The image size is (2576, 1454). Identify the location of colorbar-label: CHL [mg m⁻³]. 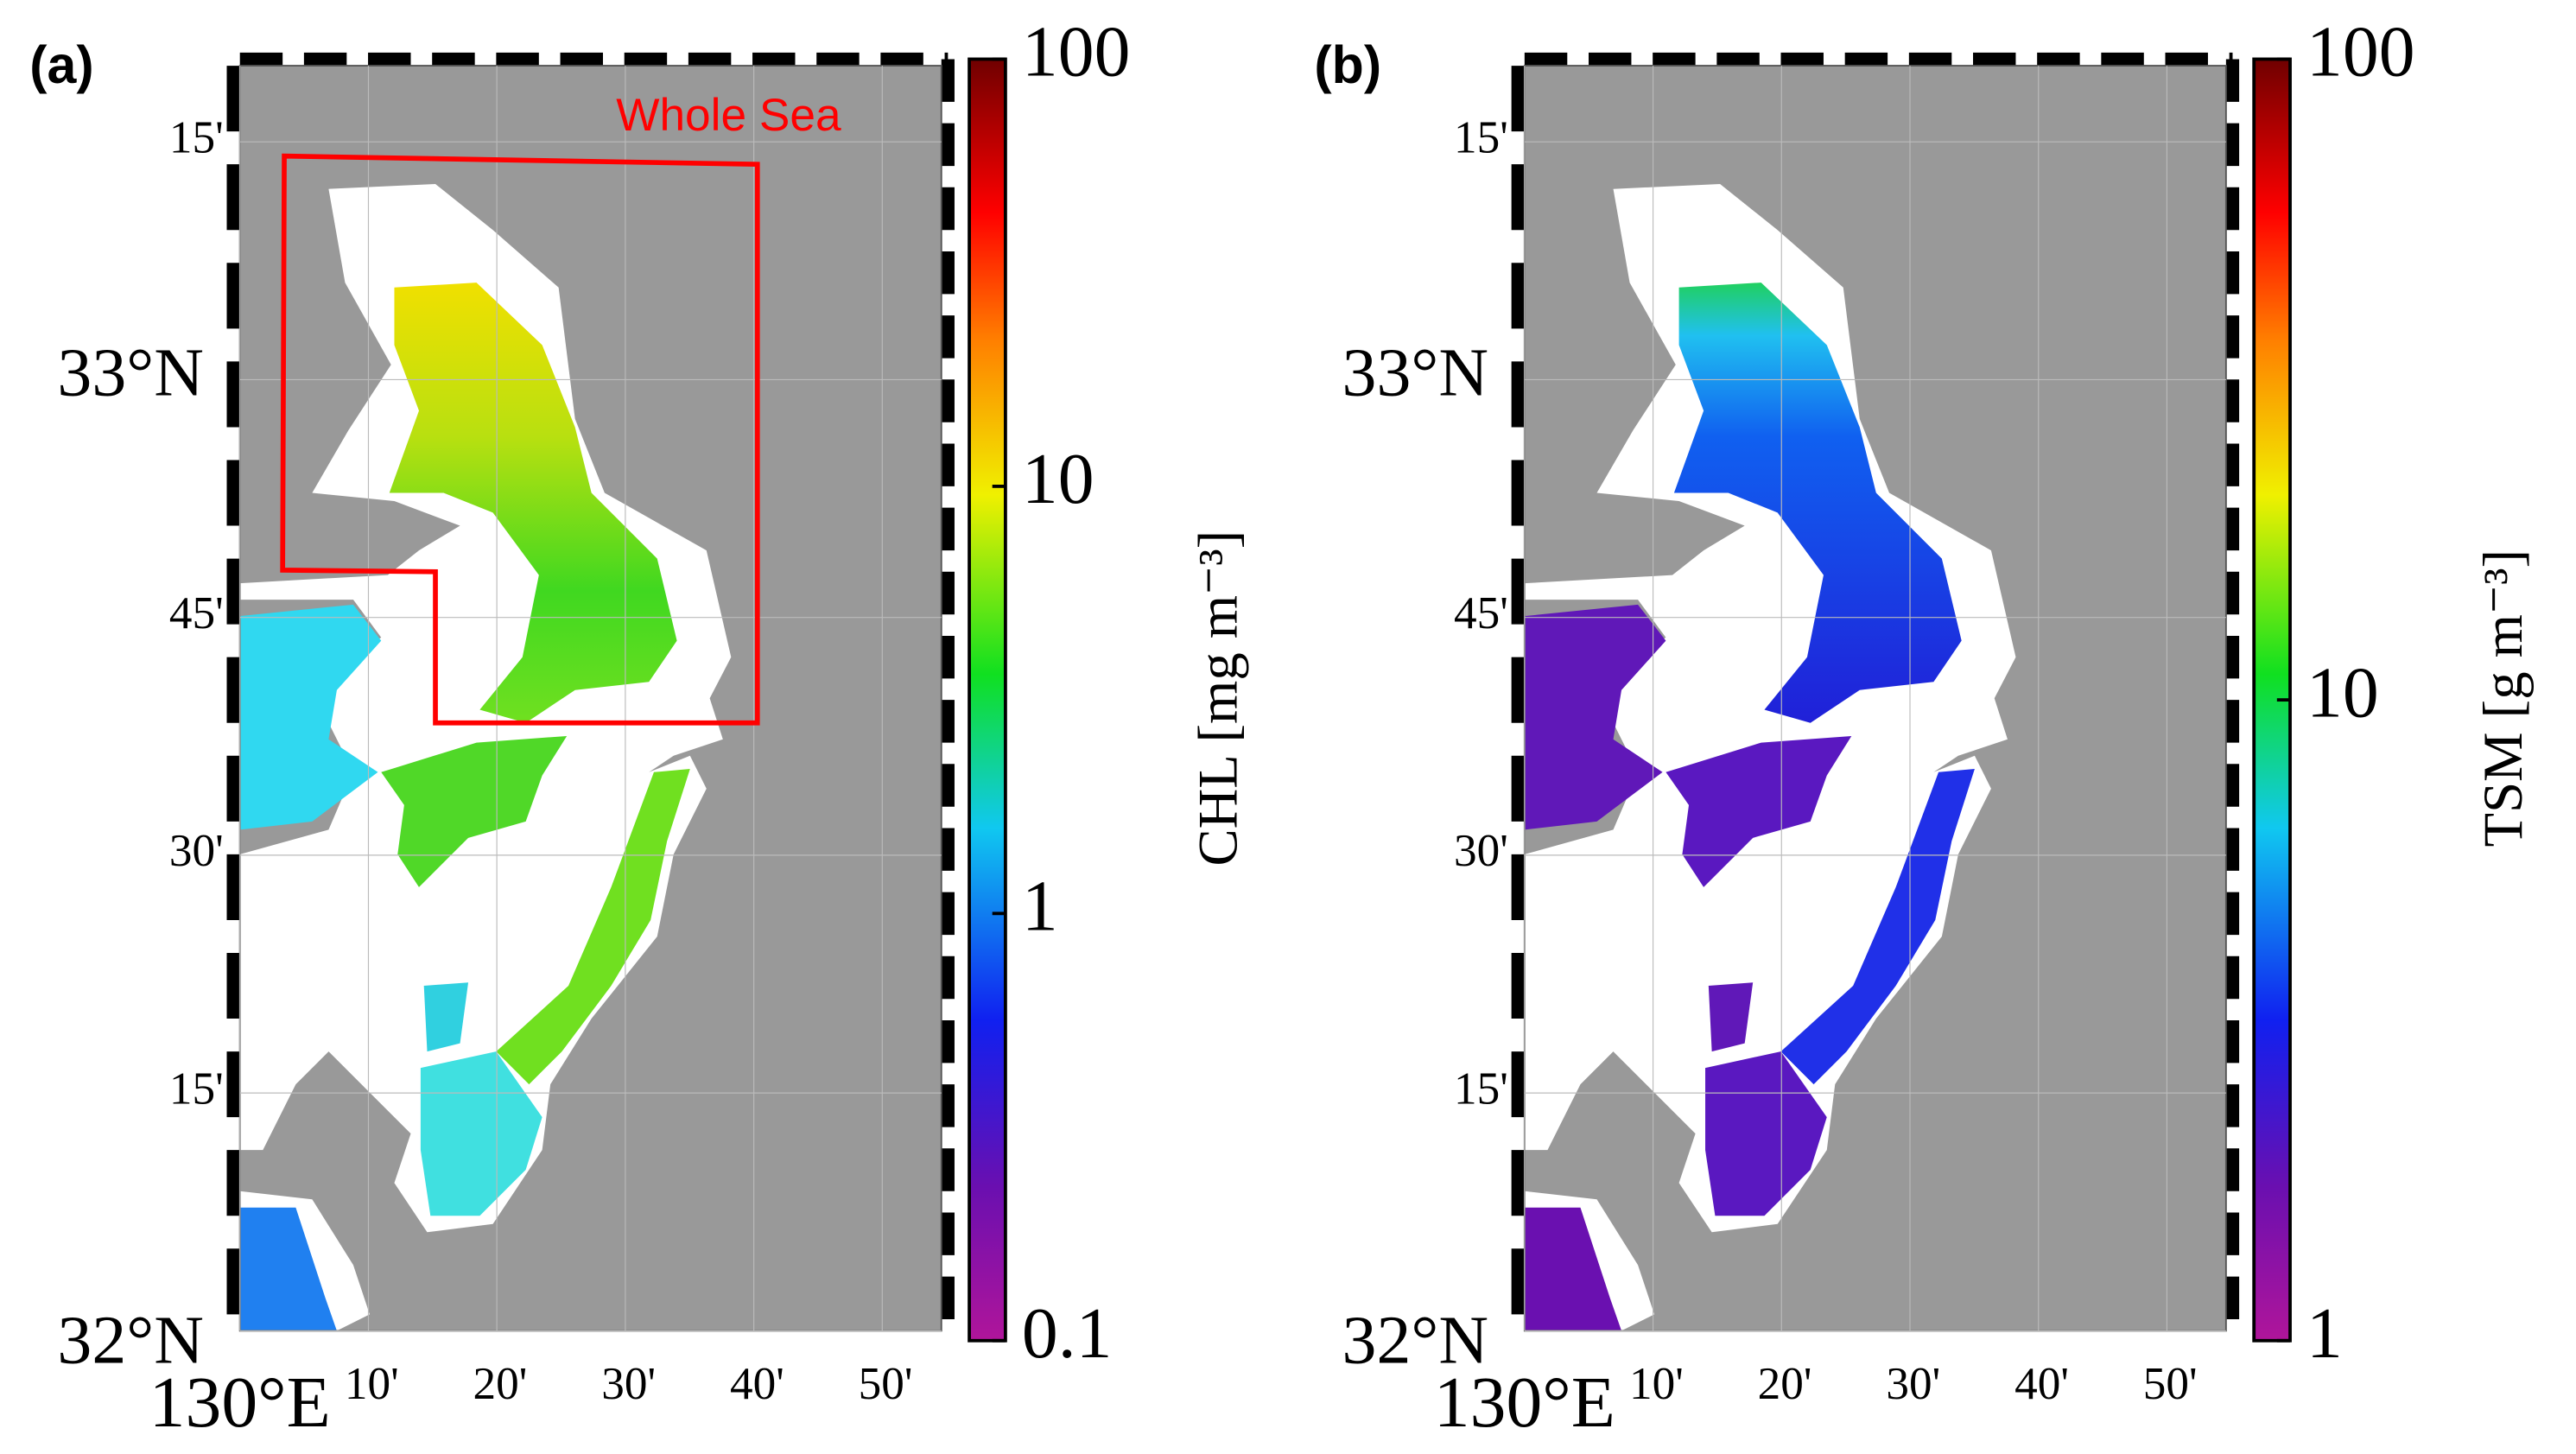
(1218, 698).